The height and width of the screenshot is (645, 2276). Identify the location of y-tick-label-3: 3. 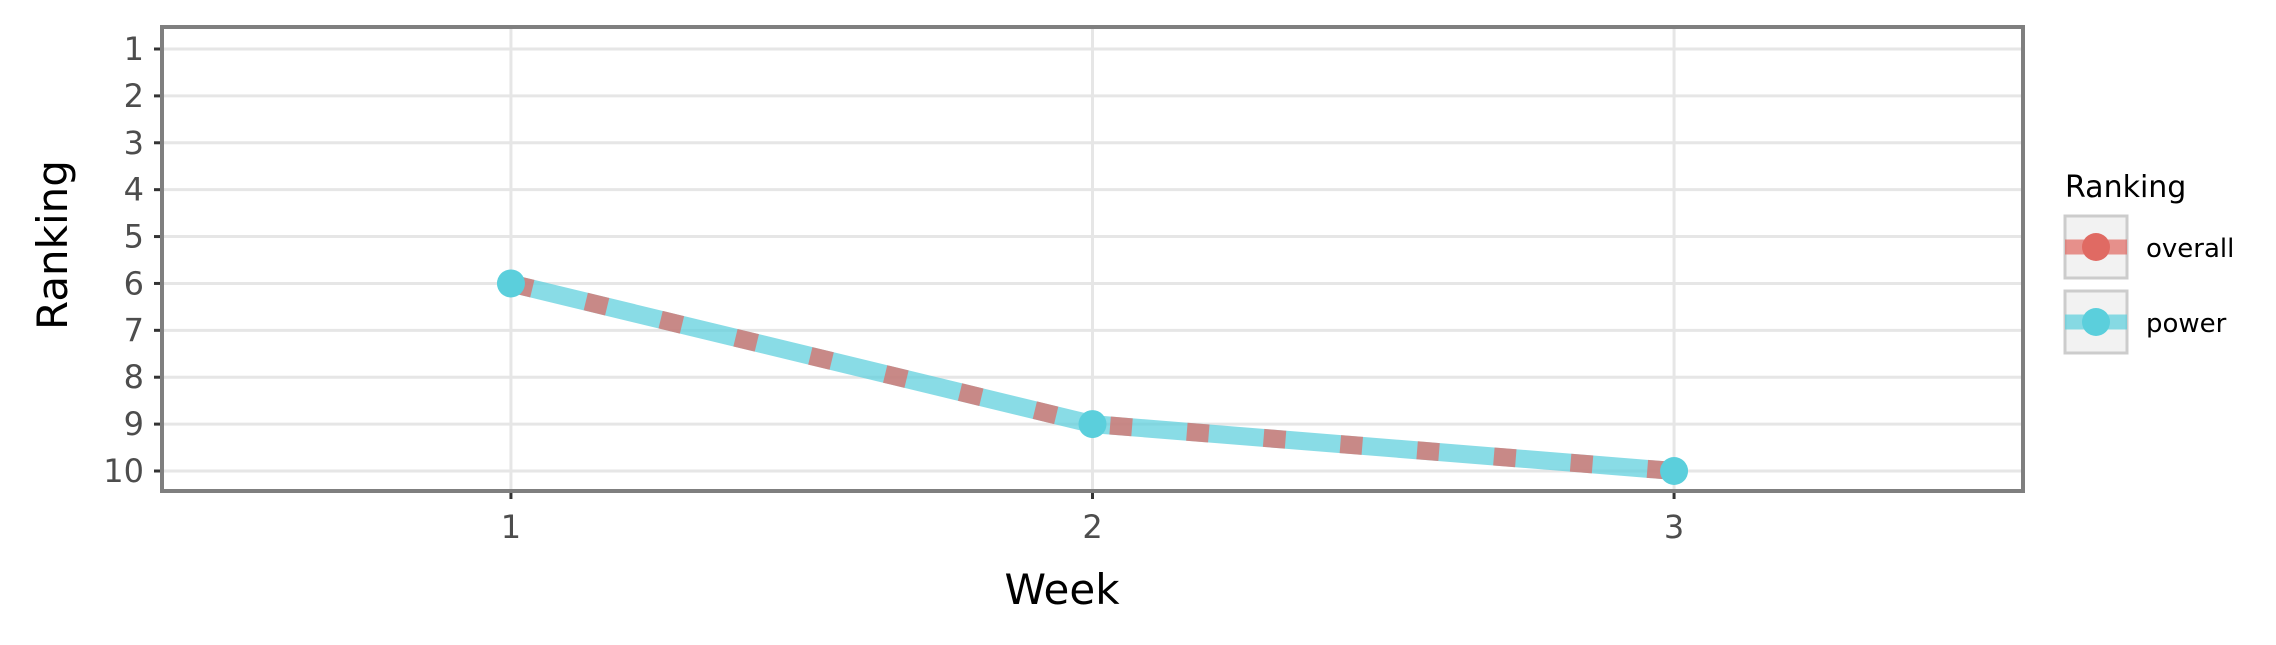
(134, 143).